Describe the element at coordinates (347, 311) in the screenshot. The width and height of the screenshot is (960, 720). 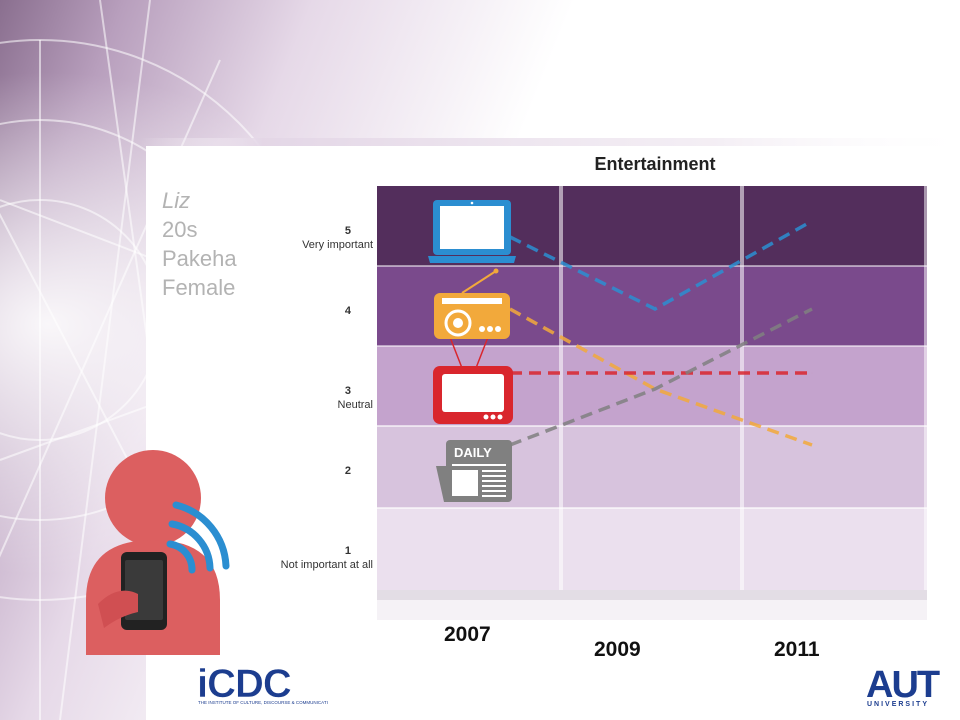
I see `y-tick-value: 4` at that location.